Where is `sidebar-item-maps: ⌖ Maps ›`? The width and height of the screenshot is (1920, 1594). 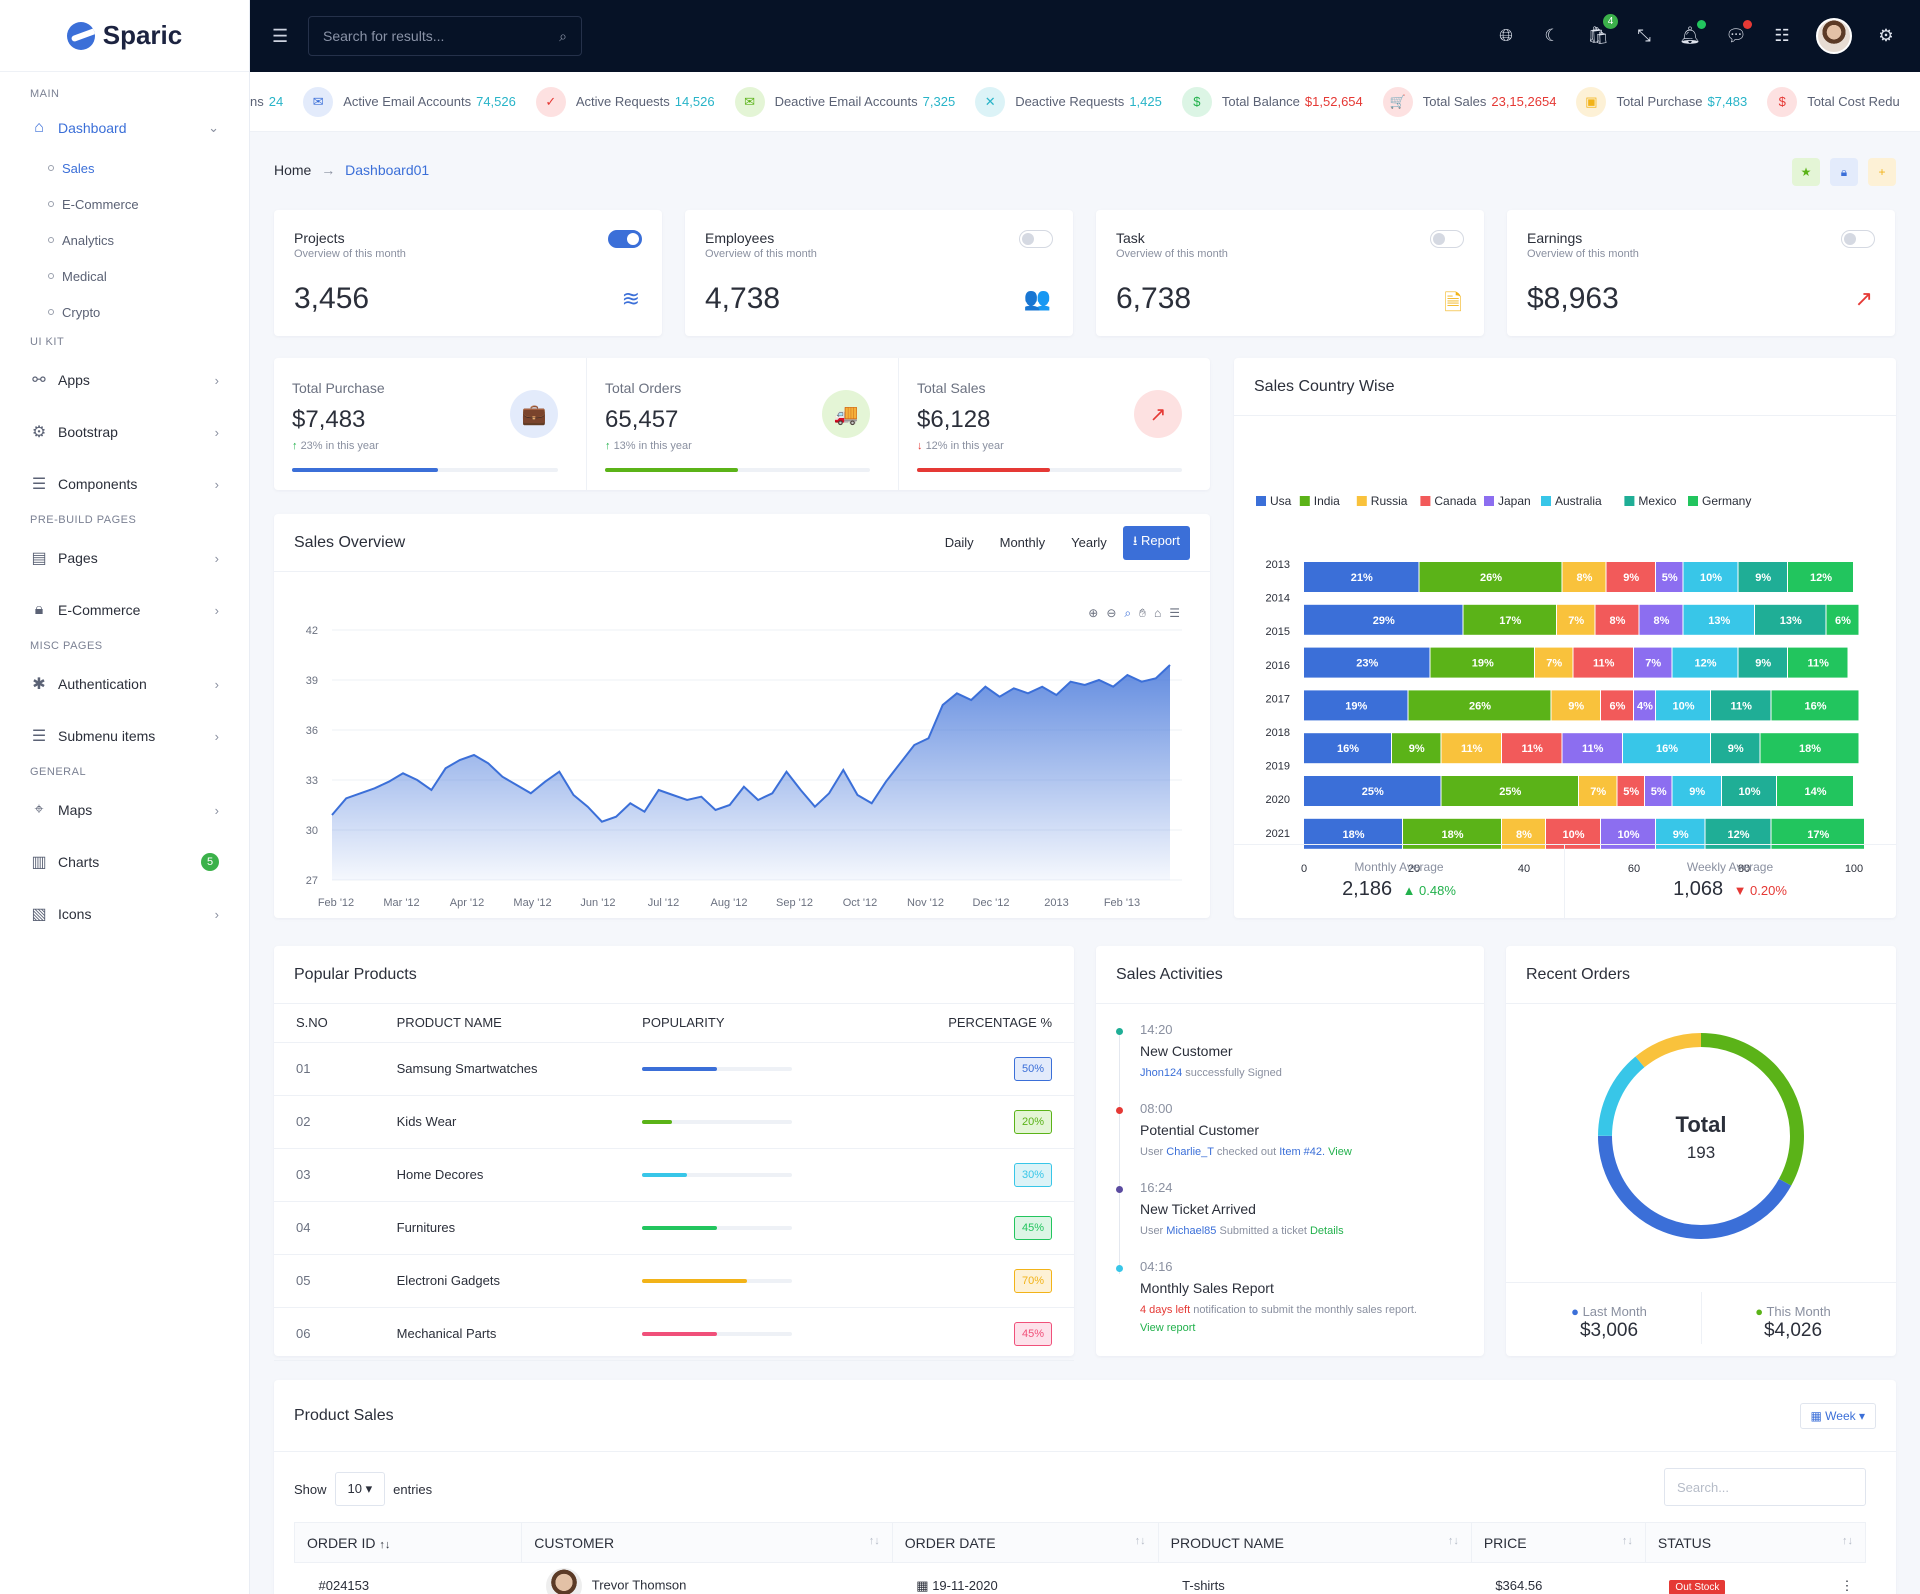 sidebar-item-maps: ⌖ Maps › is located at coordinates (124, 810).